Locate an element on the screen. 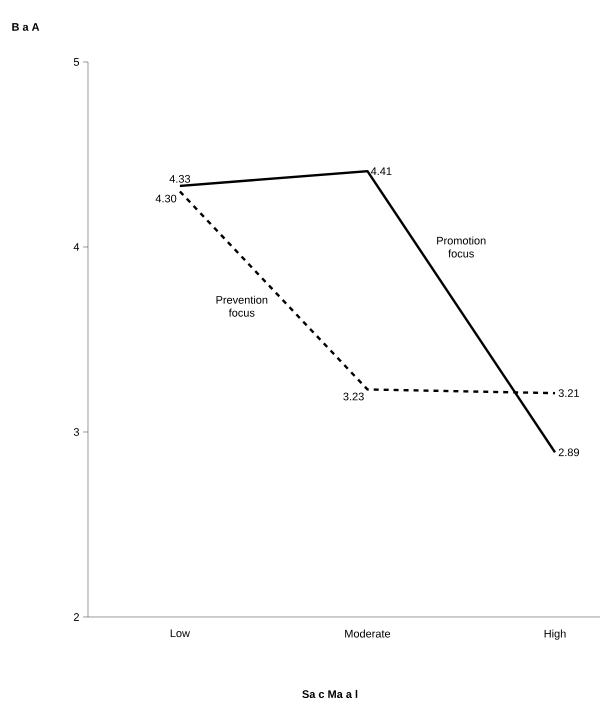 The height and width of the screenshot is (707, 615). x-tick-label: Moderate is located at coordinates (367, 634).